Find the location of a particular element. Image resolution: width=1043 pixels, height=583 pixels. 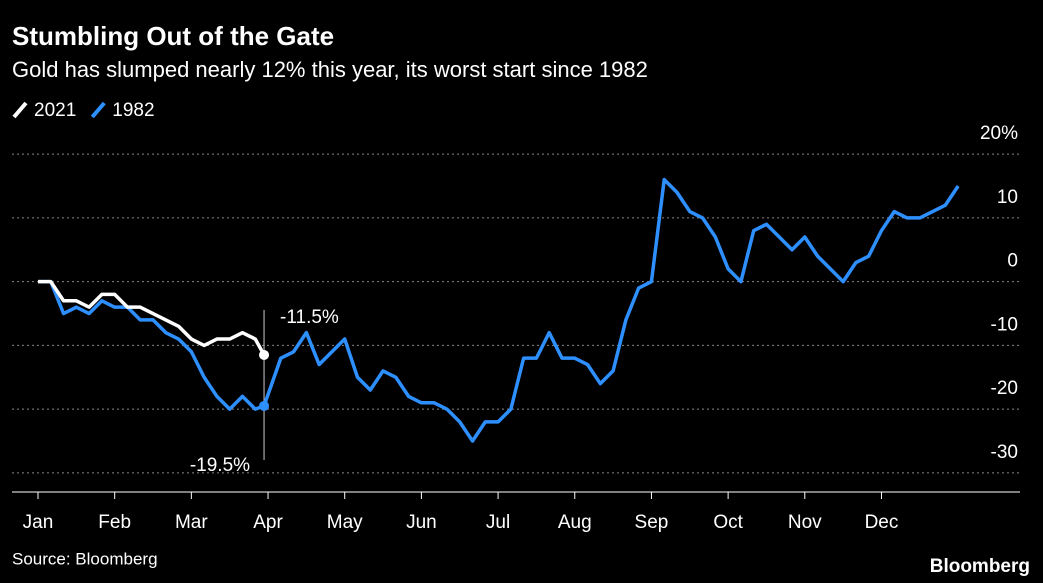

x-tick-label: May is located at coordinates (345, 522).